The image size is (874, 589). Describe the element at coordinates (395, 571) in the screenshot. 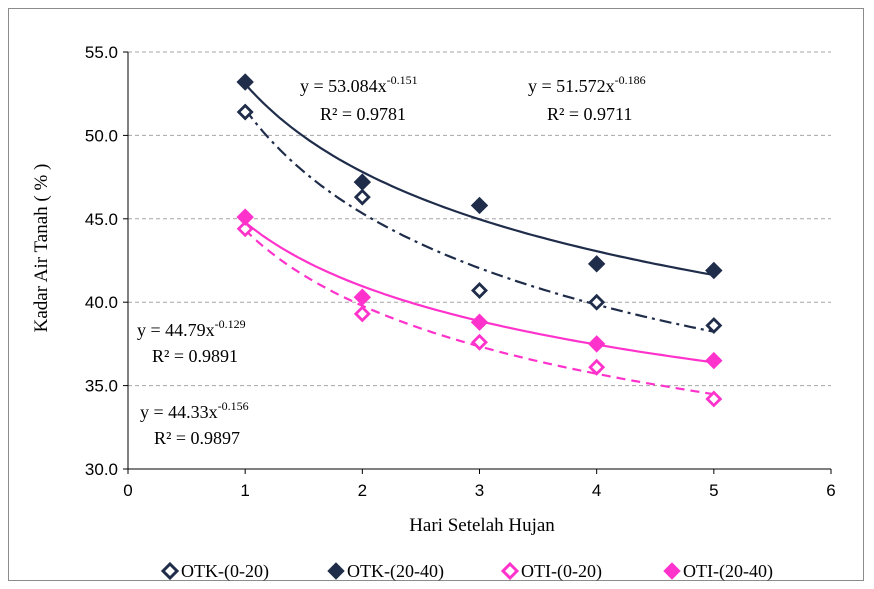

I see `legend-label-otk-20-40: OTK-(20-40)` at that location.